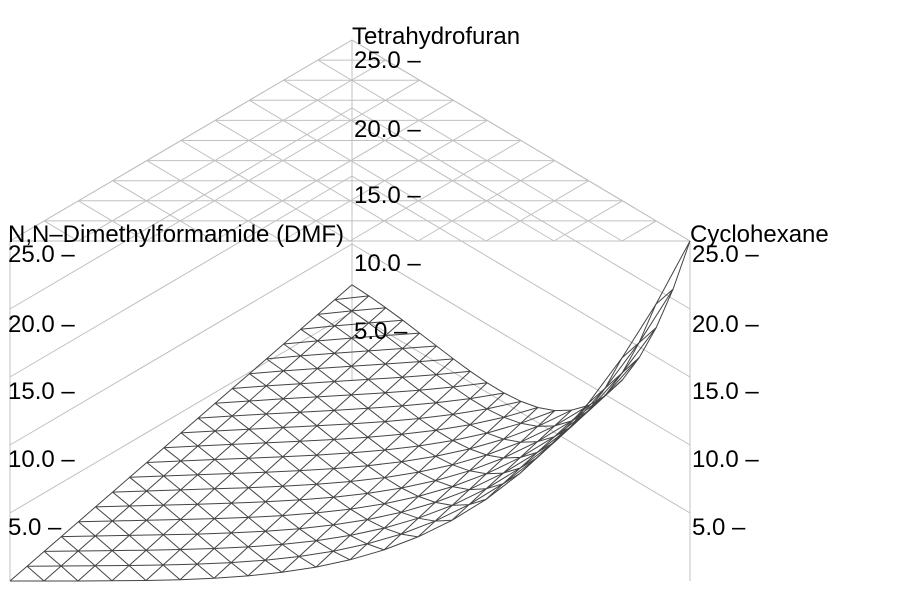 This screenshot has height=593, width=912. I want to click on tick-label-right-5: 5.0 –, so click(719, 527).